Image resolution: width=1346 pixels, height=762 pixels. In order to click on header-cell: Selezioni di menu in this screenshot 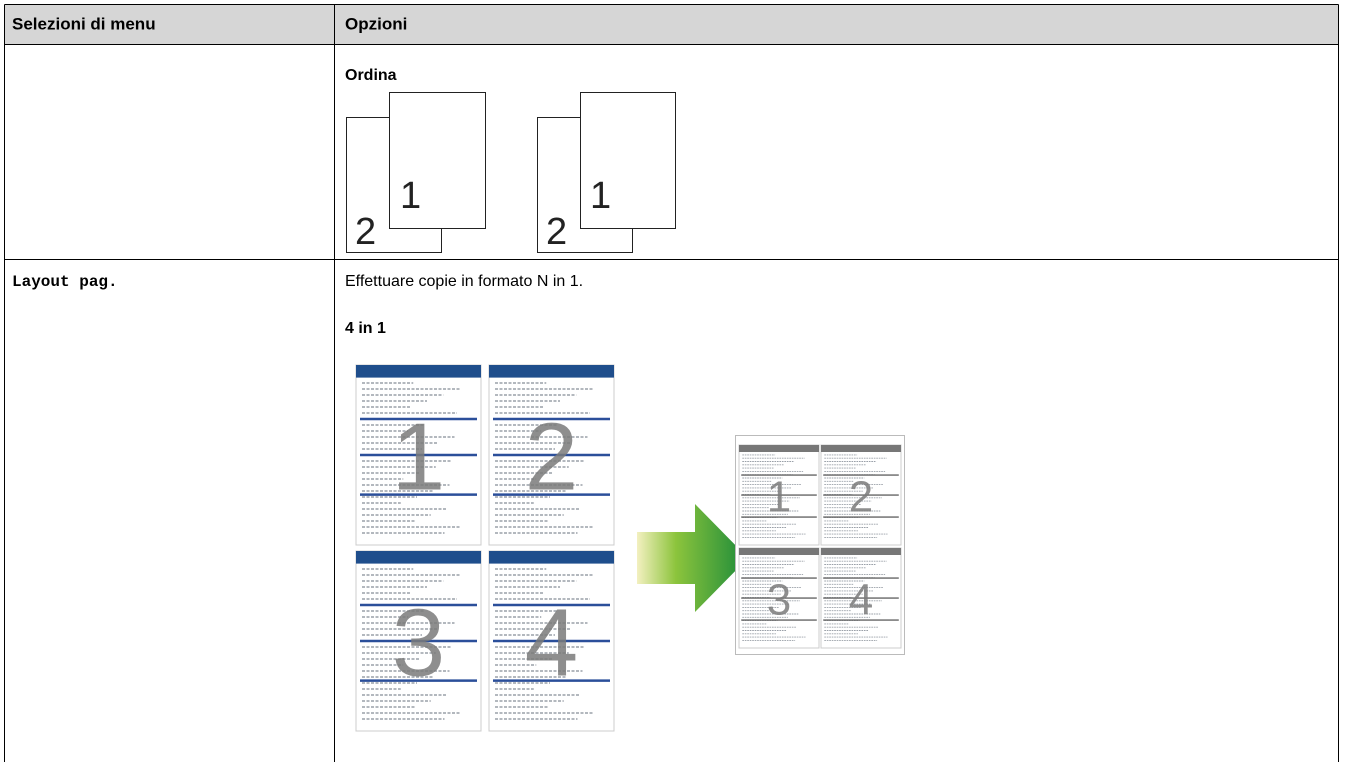, I will do `click(84, 23)`.